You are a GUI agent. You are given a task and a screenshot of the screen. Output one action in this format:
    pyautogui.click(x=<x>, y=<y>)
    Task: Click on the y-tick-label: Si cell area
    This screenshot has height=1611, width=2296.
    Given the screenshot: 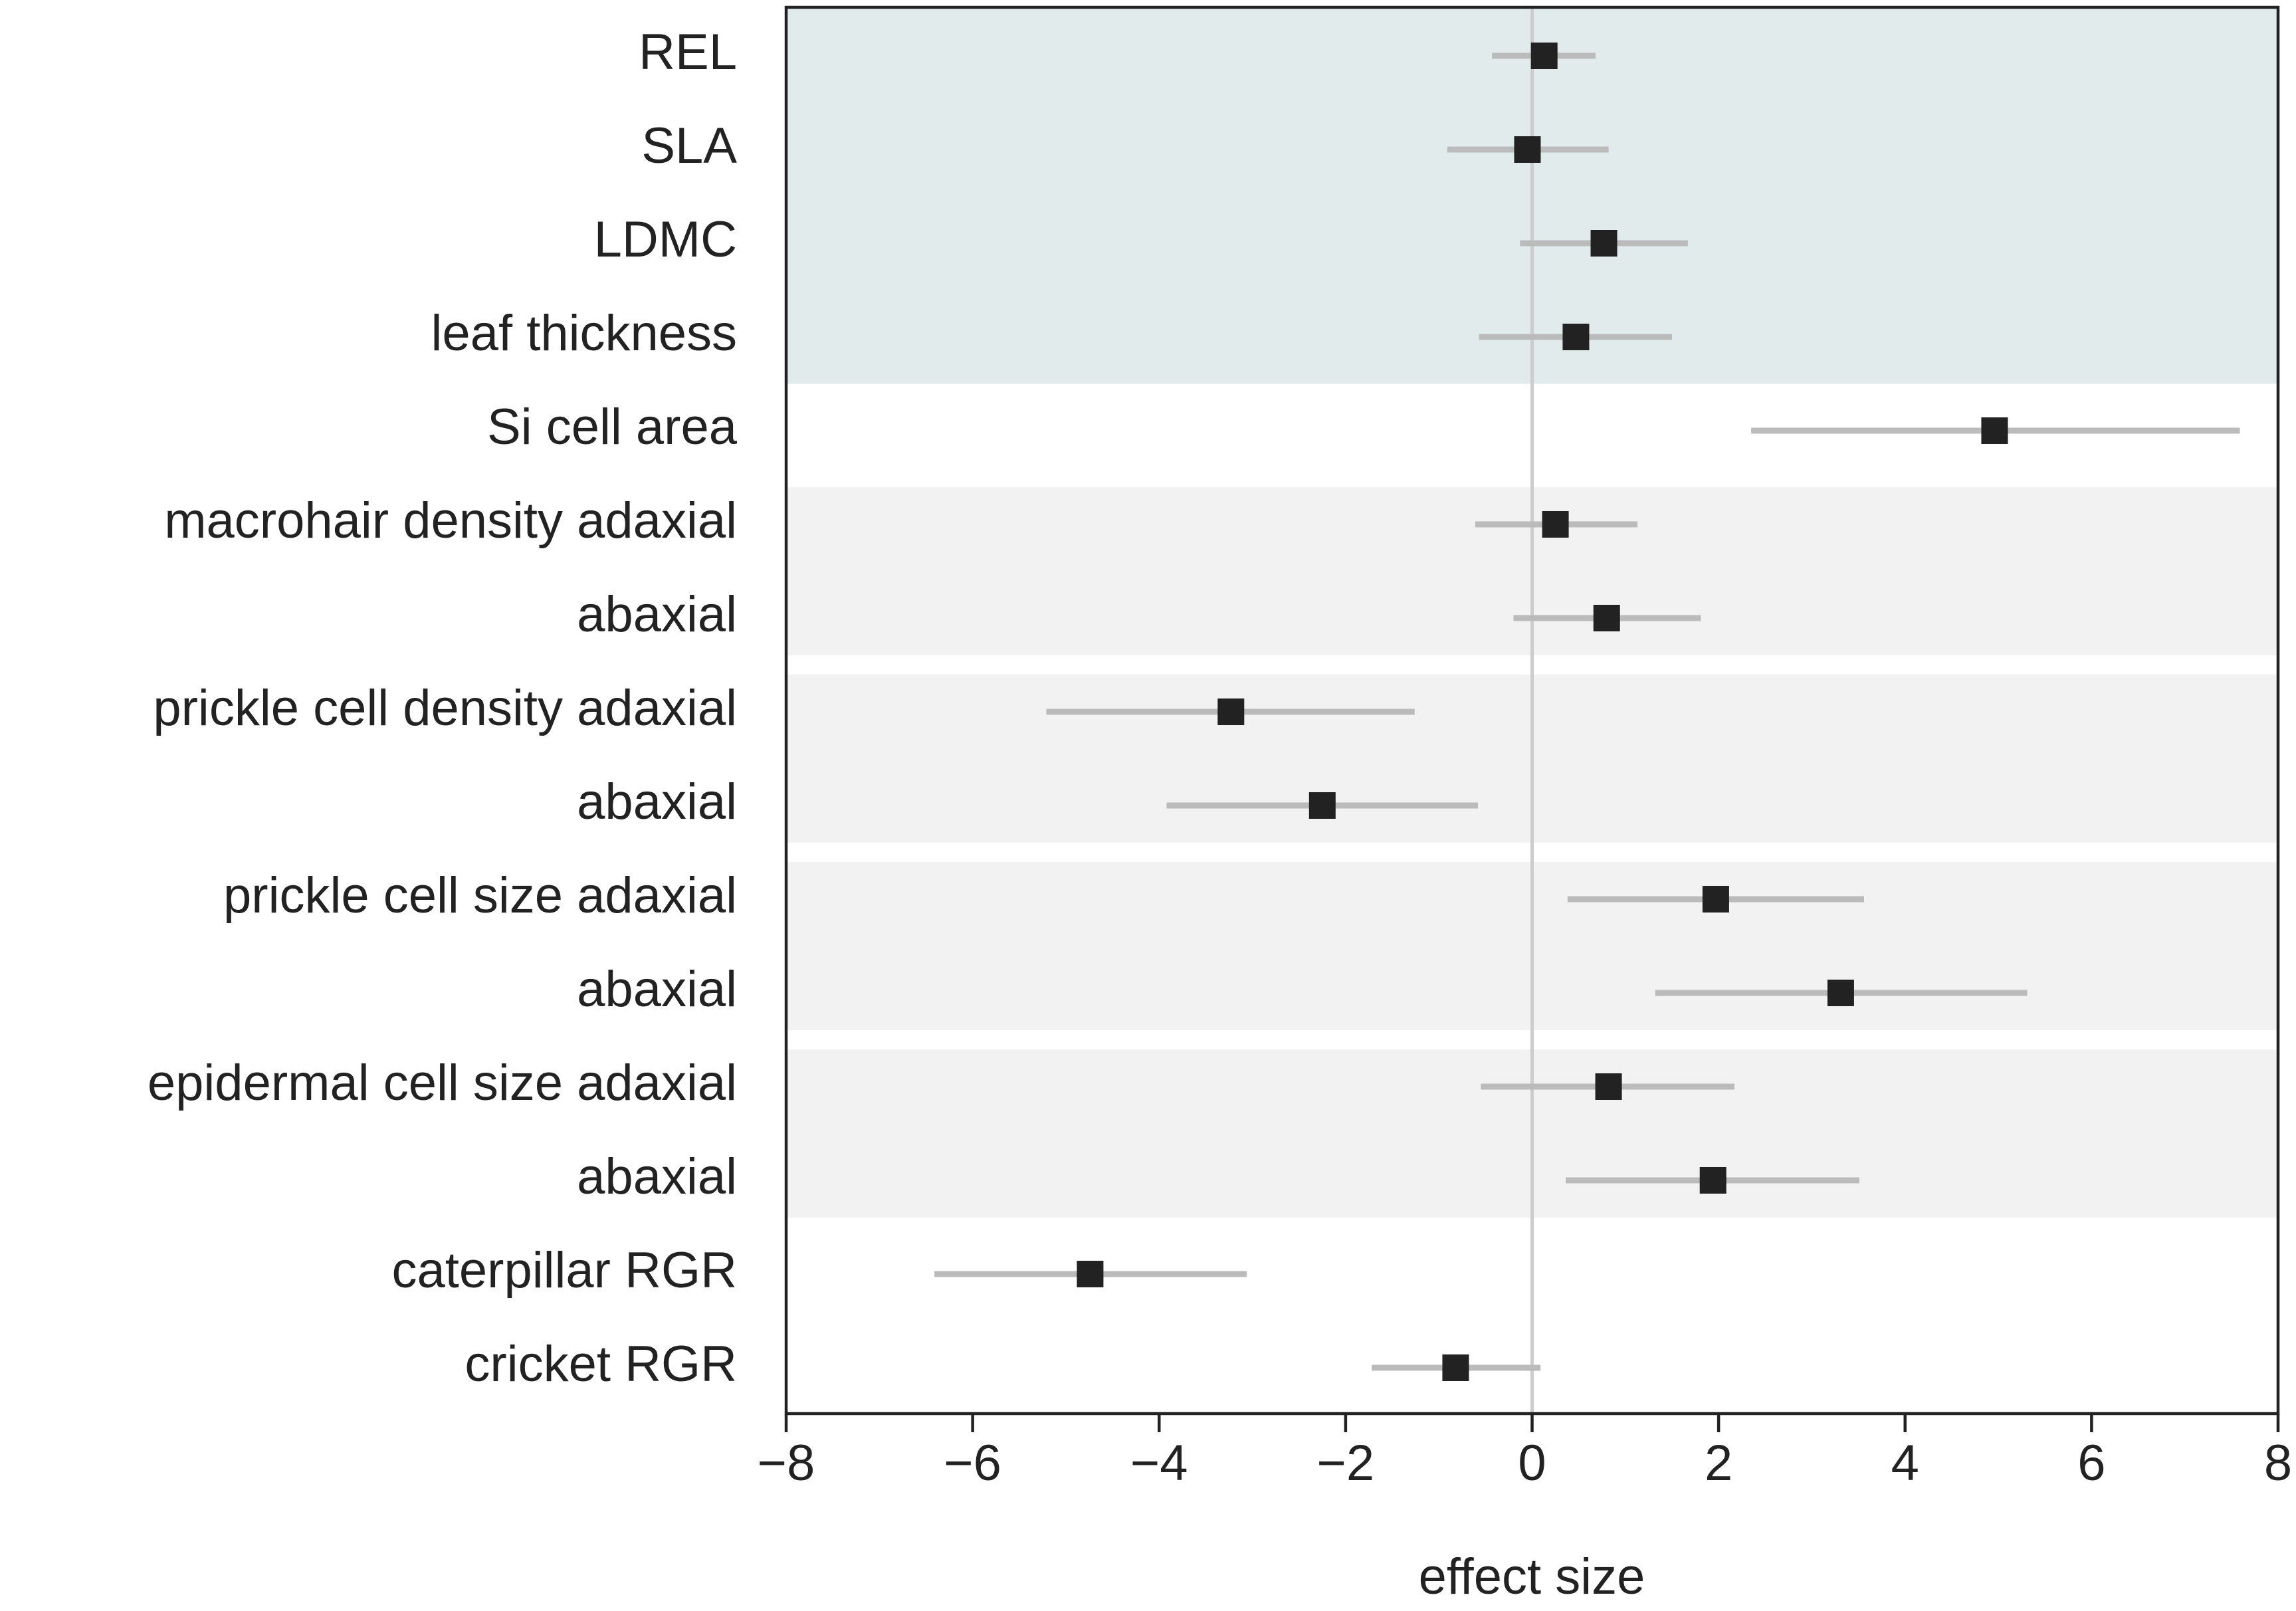 What is the action you would take?
    pyautogui.click(x=612, y=427)
    